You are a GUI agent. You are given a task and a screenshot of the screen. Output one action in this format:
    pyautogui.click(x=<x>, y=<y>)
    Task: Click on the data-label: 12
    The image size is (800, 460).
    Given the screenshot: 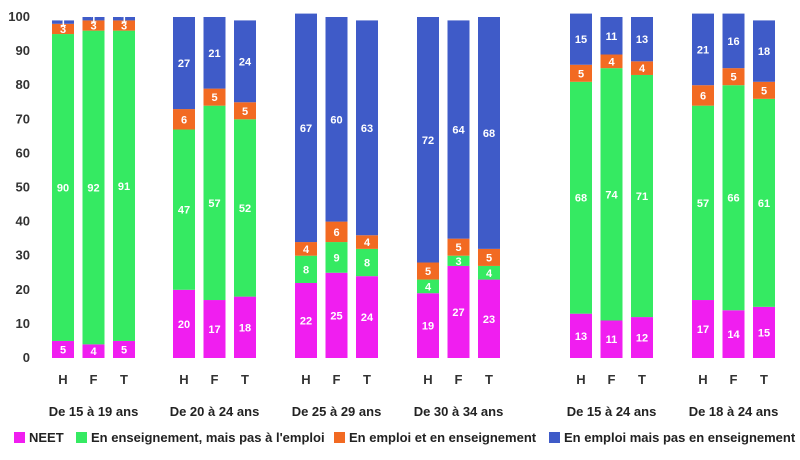 What is the action you would take?
    pyautogui.click(x=642, y=339)
    